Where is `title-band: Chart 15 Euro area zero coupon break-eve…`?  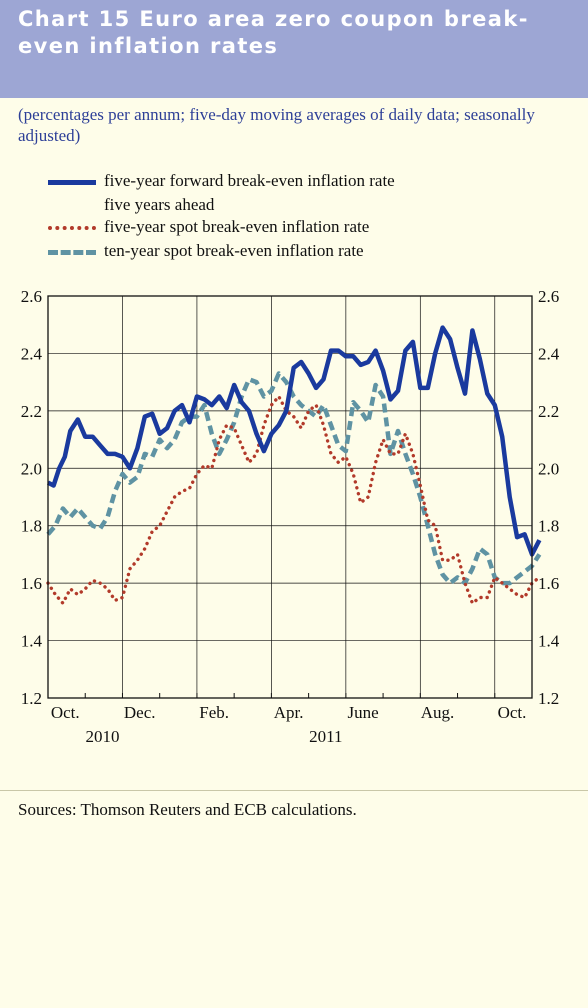
title-band: Chart 15 Euro area zero coupon break-eve… is located at coordinates (294, 49).